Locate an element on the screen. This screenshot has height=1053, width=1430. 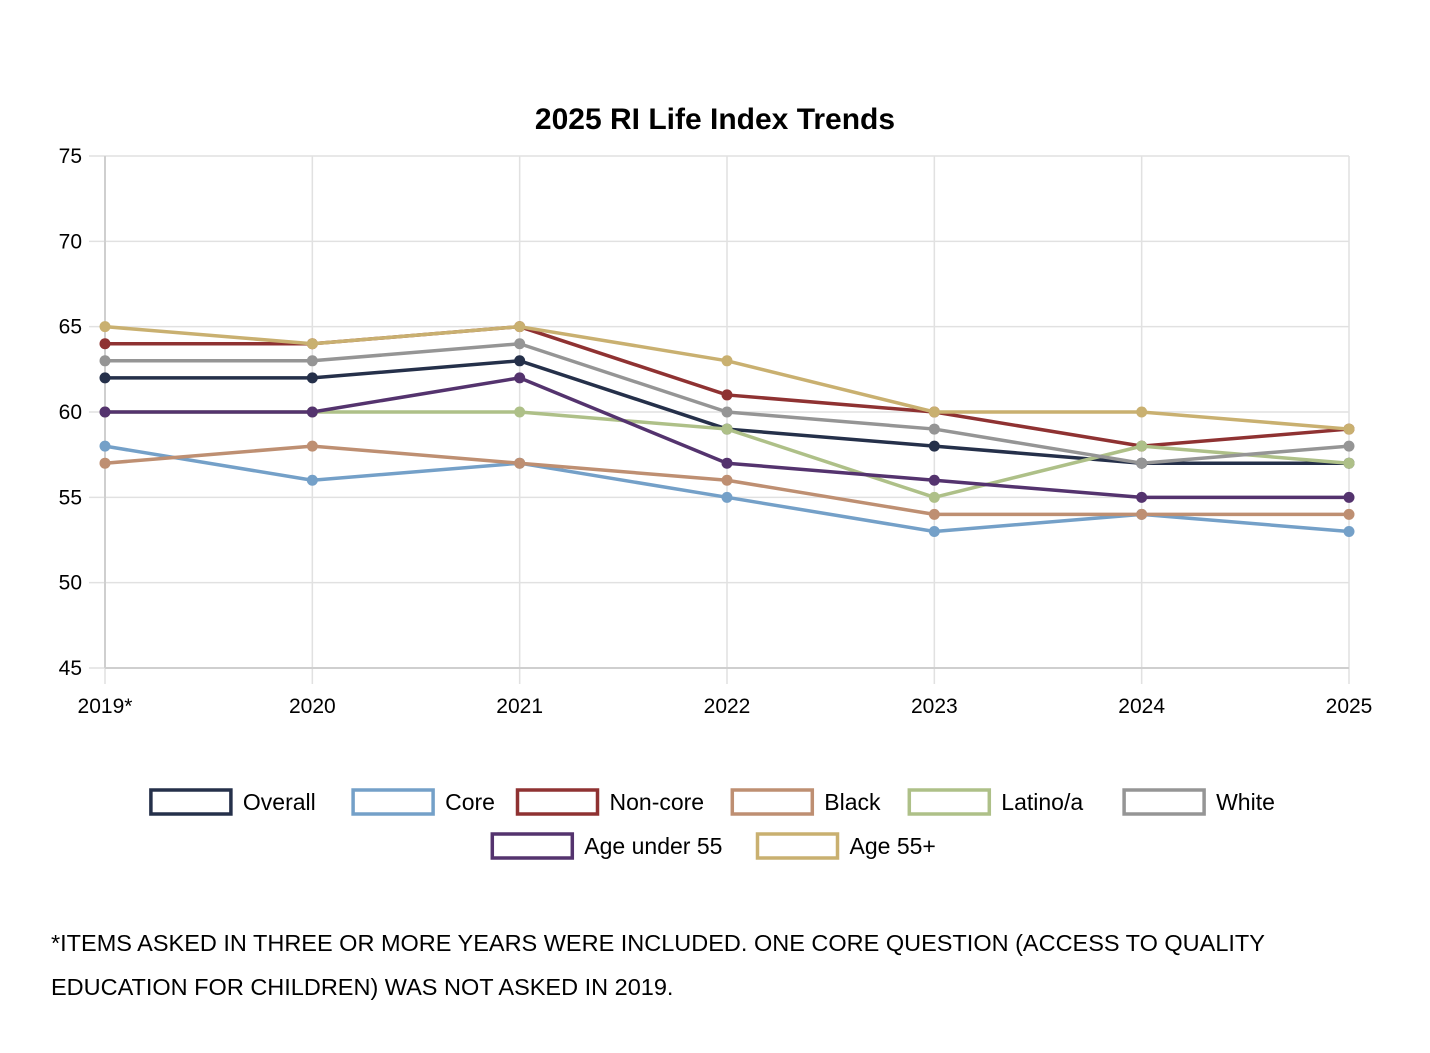
y-tick-label: 70 is located at coordinates (70, 241).